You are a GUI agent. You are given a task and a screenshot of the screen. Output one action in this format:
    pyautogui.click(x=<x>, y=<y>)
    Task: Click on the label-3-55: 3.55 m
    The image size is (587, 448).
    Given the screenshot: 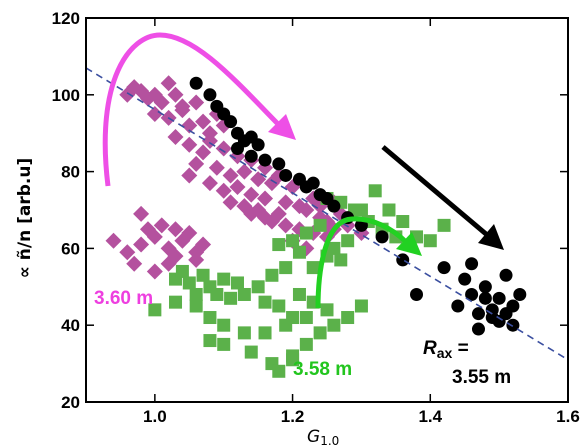 What is the action you would take?
    pyautogui.click(x=481, y=377)
    